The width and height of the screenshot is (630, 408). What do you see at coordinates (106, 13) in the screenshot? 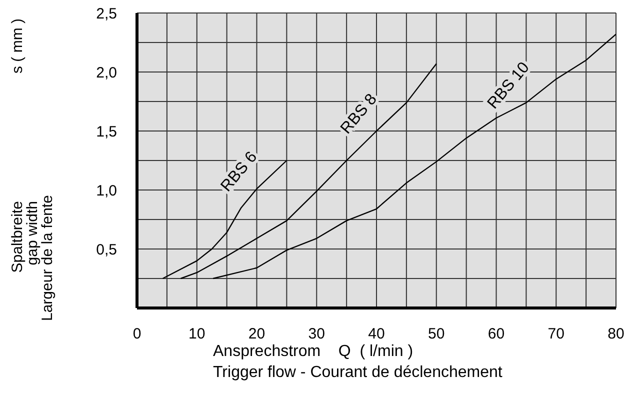
I see `y-tick-label: 2,5` at bounding box center [106, 13].